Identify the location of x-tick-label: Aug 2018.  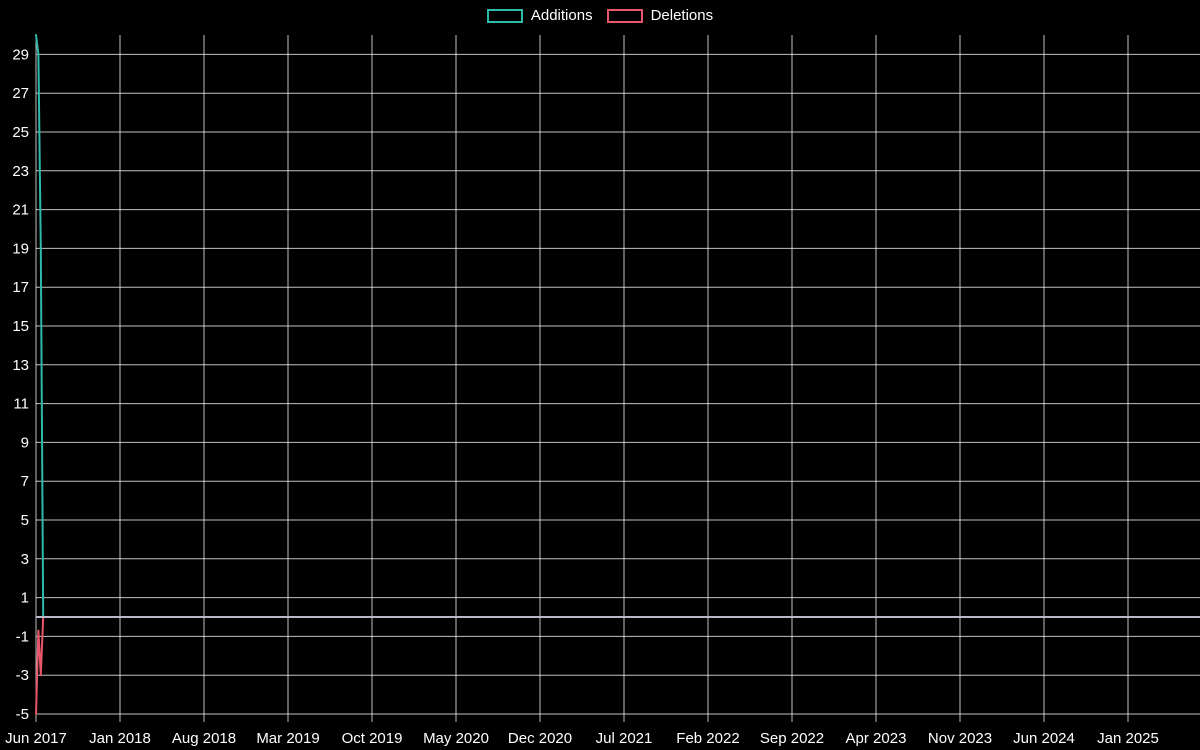
(204, 738).